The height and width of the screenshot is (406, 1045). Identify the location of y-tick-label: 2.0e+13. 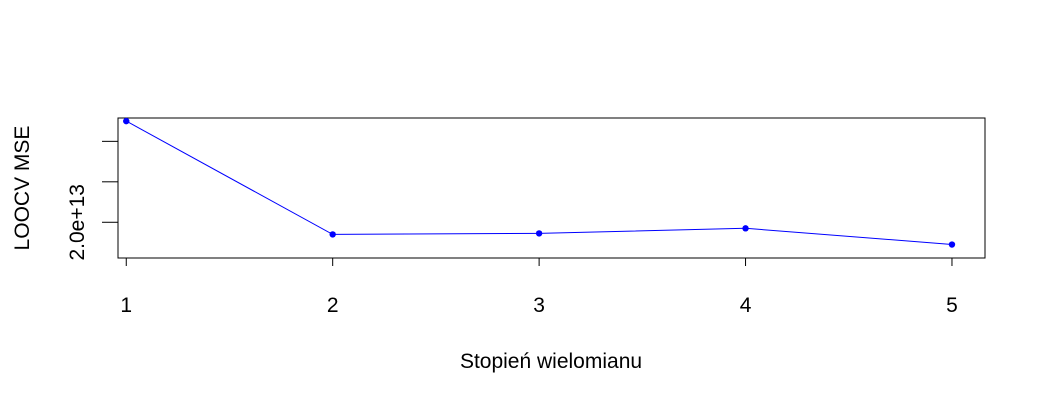
(77, 222).